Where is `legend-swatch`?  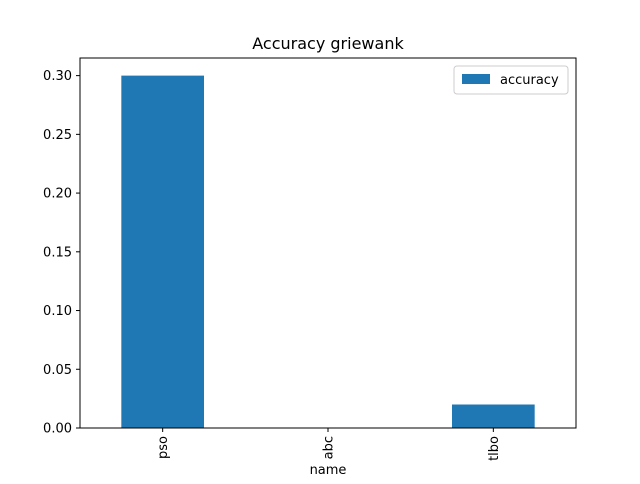 legend-swatch is located at coordinates (476, 79).